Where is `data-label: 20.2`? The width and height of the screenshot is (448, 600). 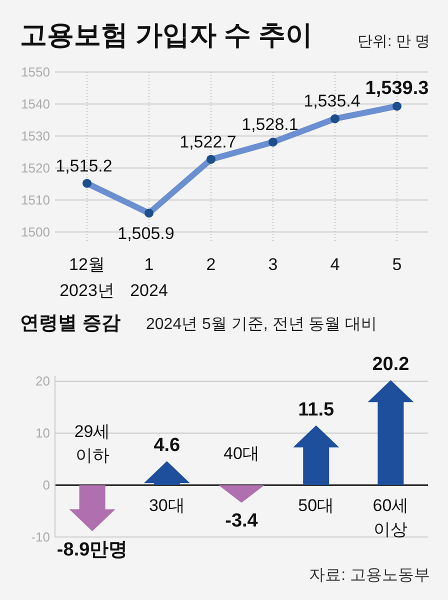 data-label: 20.2 is located at coordinates (391, 365).